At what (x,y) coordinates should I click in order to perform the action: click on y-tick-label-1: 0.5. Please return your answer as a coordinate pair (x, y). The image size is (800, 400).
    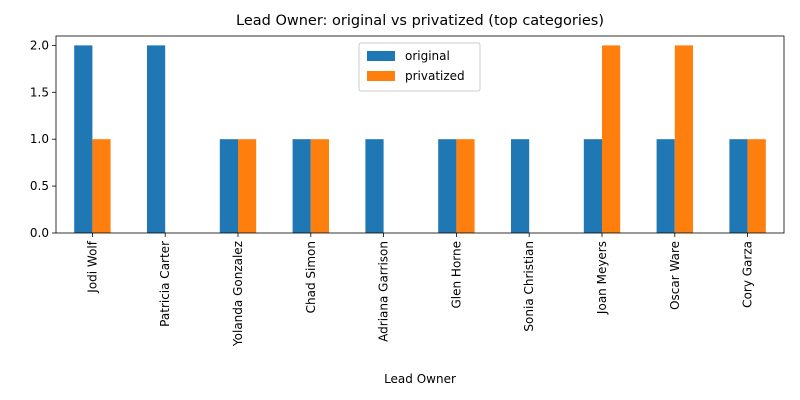
    Looking at the image, I should click on (39, 186).